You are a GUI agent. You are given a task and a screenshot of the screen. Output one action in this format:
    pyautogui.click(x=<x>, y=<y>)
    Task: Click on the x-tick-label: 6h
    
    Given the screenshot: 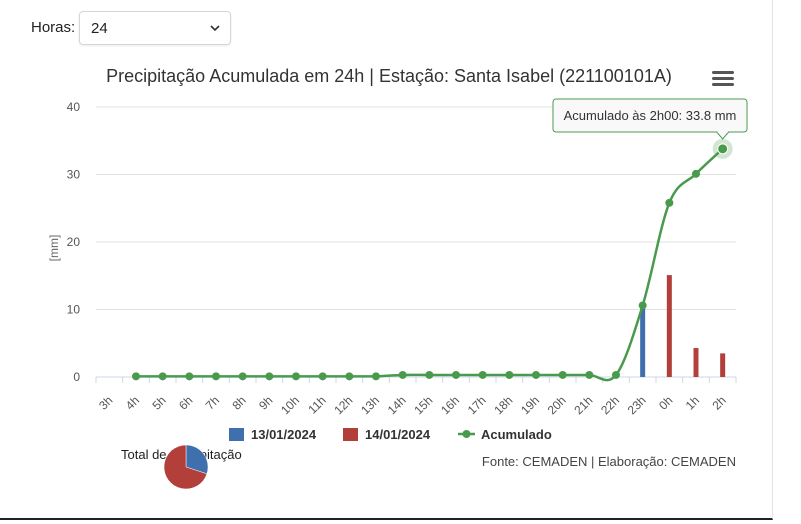 What is the action you would take?
    pyautogui.click(x=185, y=402)
    